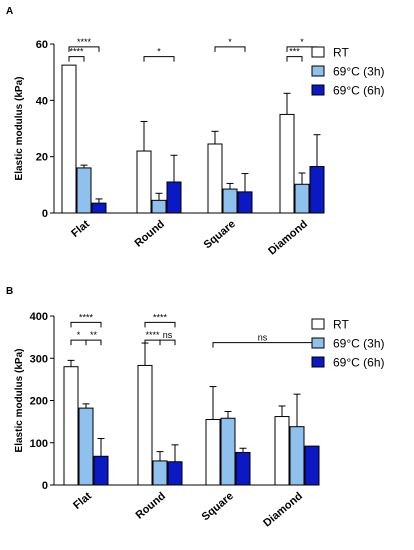 The width and height of the screenshot is (414, 550). I want to click on y-tick-label: 400, so click(39, 317).